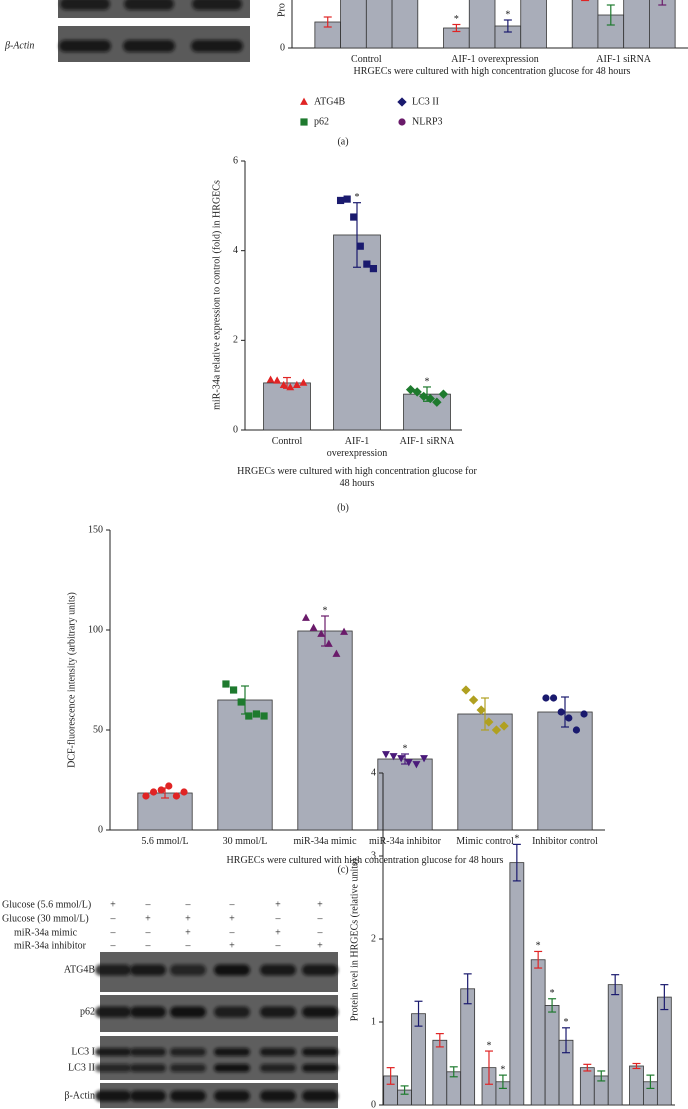  What do you see at coordinates (165, 841) in the screenshot?
I see `x-tick-label: 5.6 mmol/L` at bounding box center [165, 841].